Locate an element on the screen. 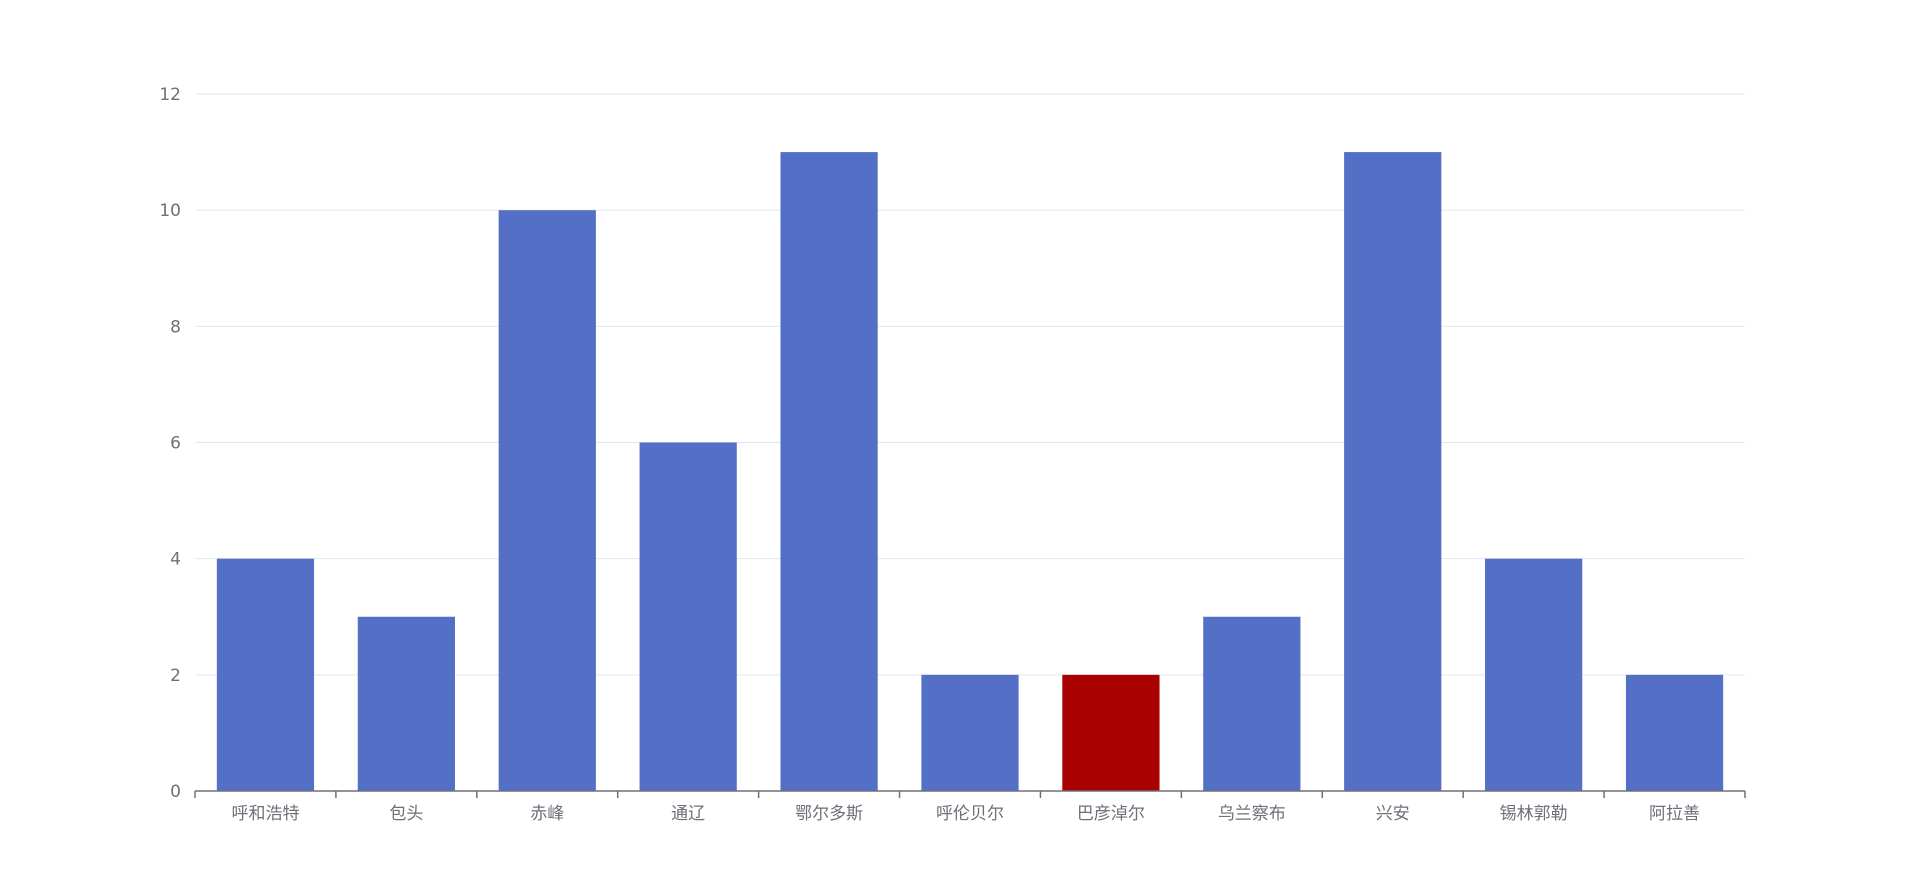 The height and width of the screenshot is (892, 1920). x-tick-label: 巴彦淖尔 is located at coordinates (1111, 814).